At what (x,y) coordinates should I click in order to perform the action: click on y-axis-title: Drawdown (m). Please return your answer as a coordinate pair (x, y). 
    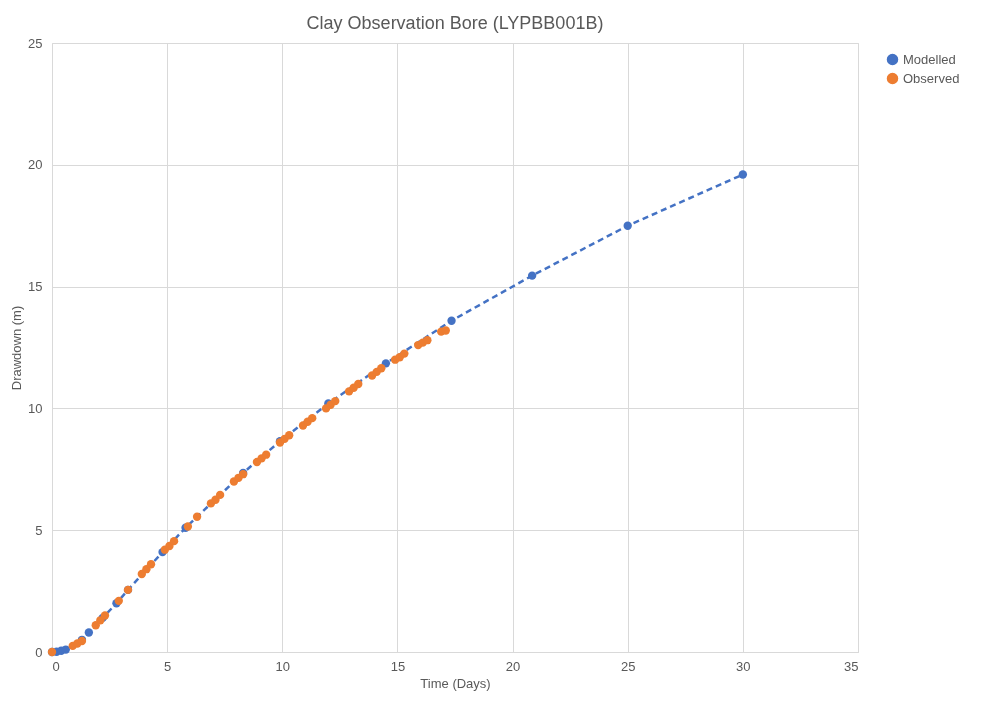
    Looking at the image, I should click on (17, 348).